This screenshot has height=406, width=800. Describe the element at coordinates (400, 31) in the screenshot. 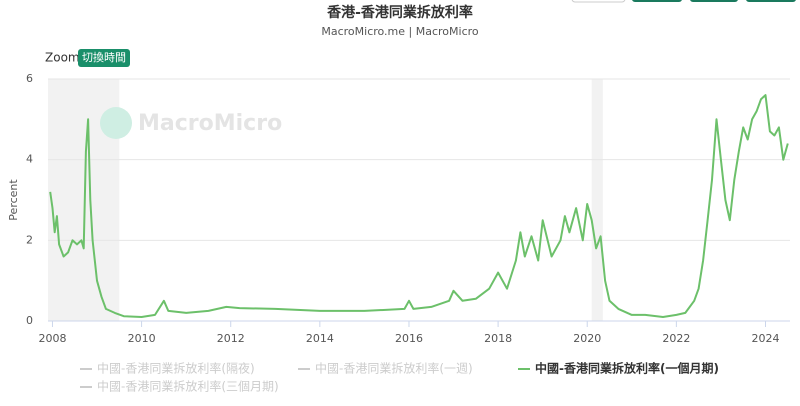

I see `chart-subtitle: MacroMicro.me | MacroMicro` at that location.